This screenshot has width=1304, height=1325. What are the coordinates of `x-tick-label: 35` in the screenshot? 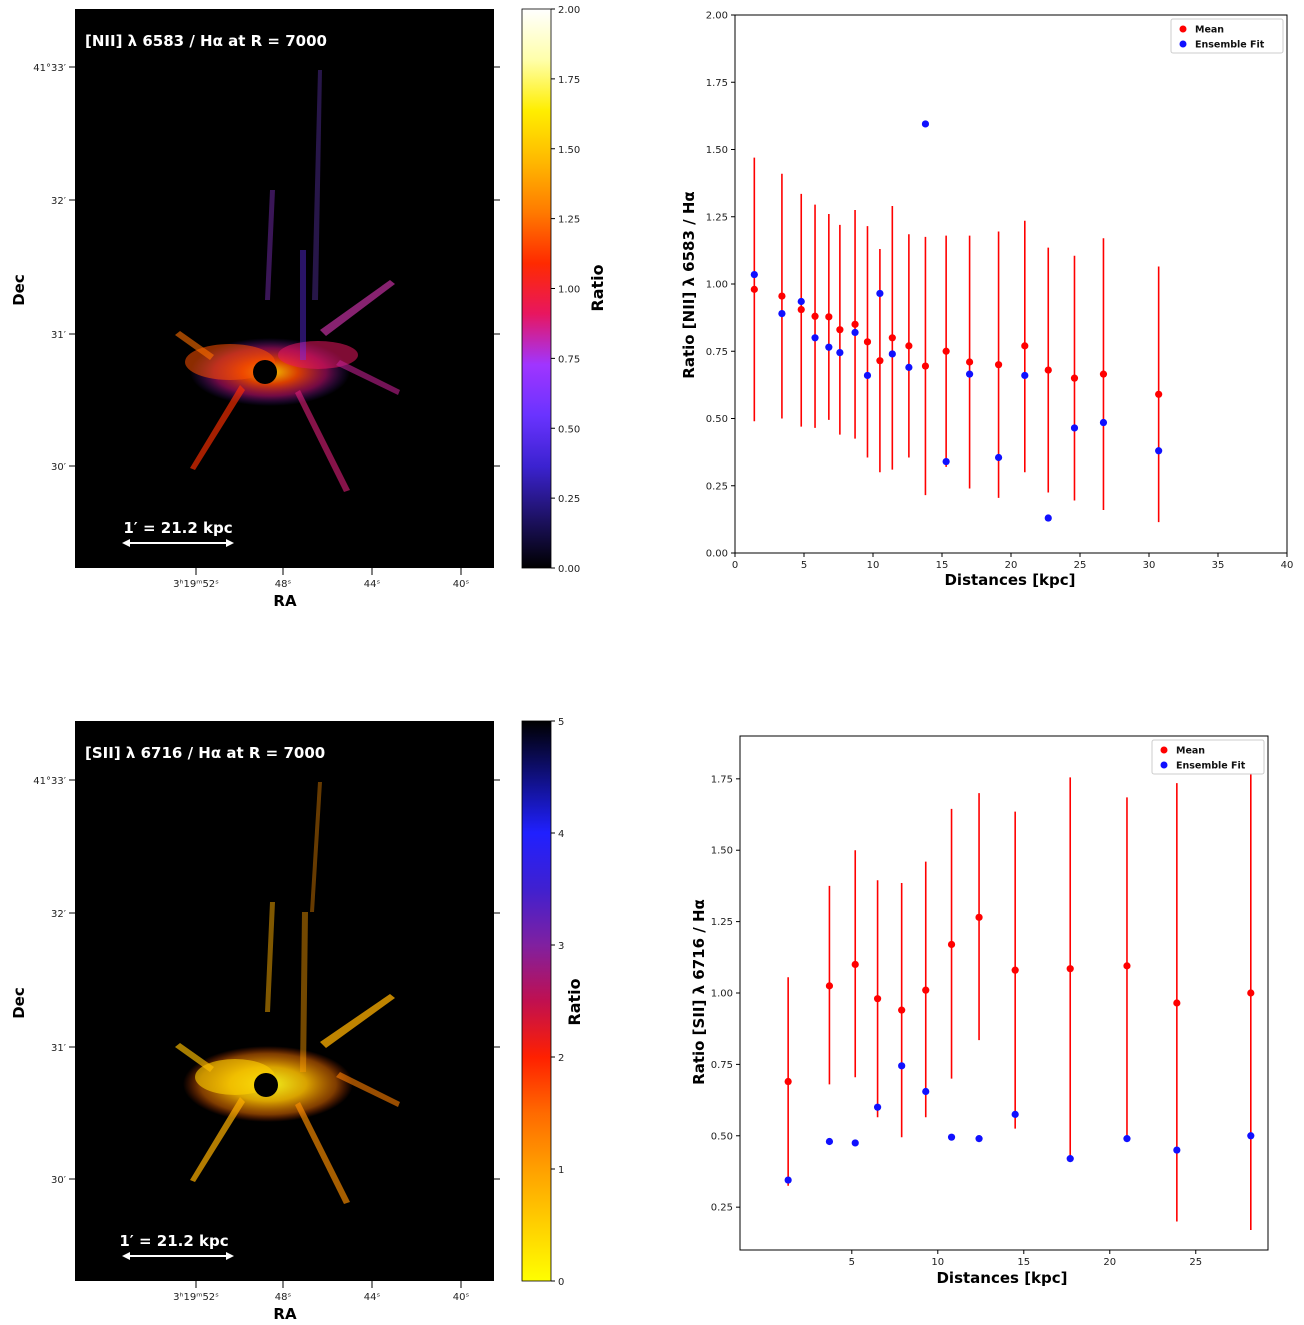 It's located at (1218, 565).